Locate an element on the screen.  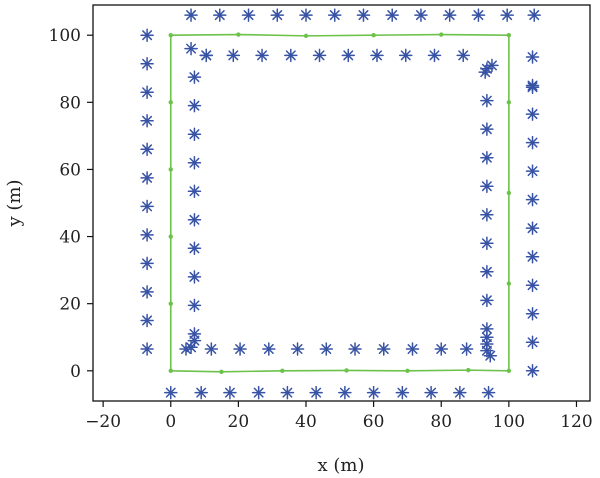
x-tick-label: 120 is located at coordinates (576, 422).